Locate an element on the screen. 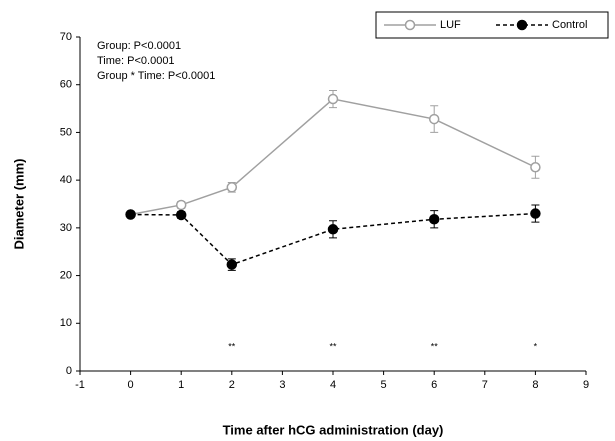 The width and height of the screenshot is (615, 441). annotation: Group * Time: P<0.0001 is located at coordinates (156, 76).